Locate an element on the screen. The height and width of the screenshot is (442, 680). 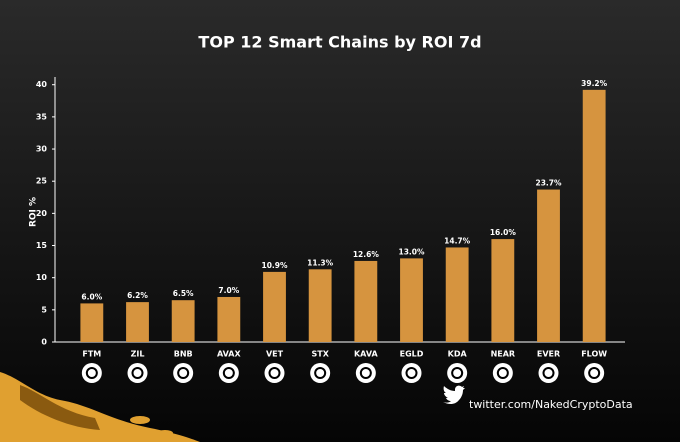
value-label: 39.2% is located at coordinates (594, 83).